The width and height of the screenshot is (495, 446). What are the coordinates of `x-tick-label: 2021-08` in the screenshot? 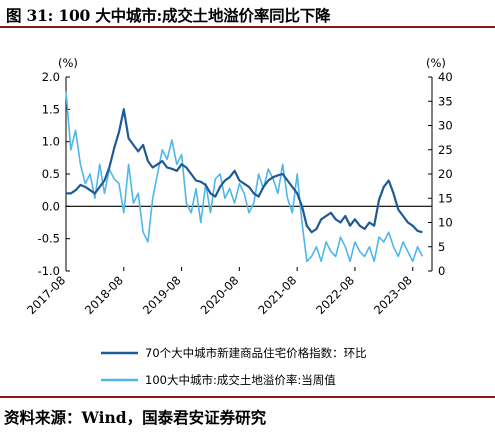 It's located at (277, 295).